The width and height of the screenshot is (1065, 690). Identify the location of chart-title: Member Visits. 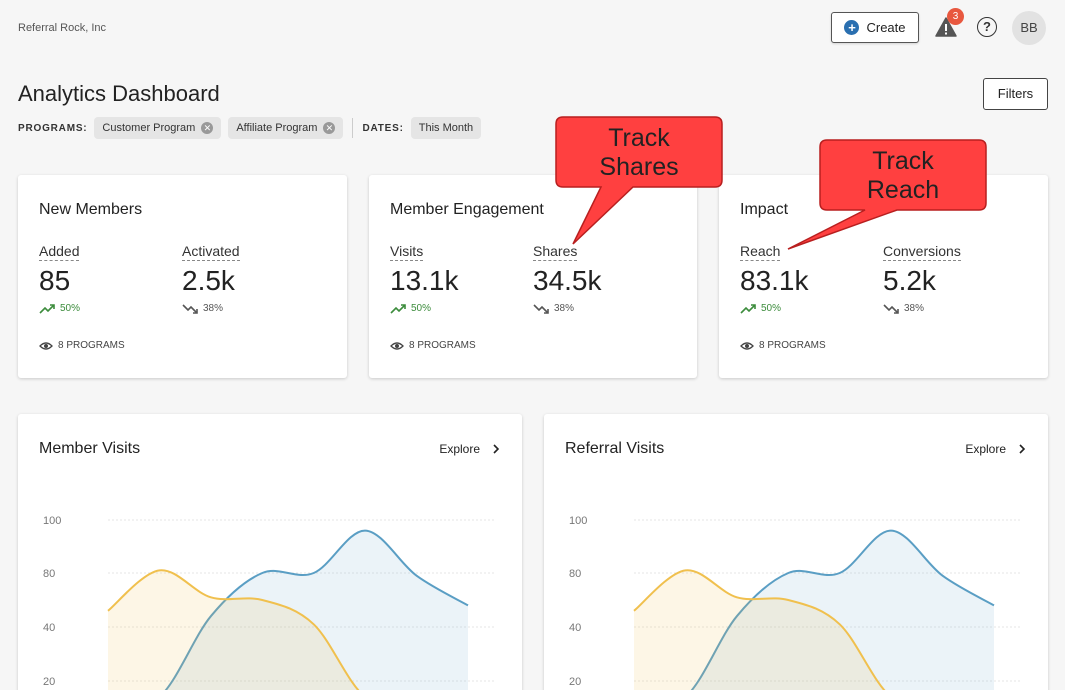
(90, 448).